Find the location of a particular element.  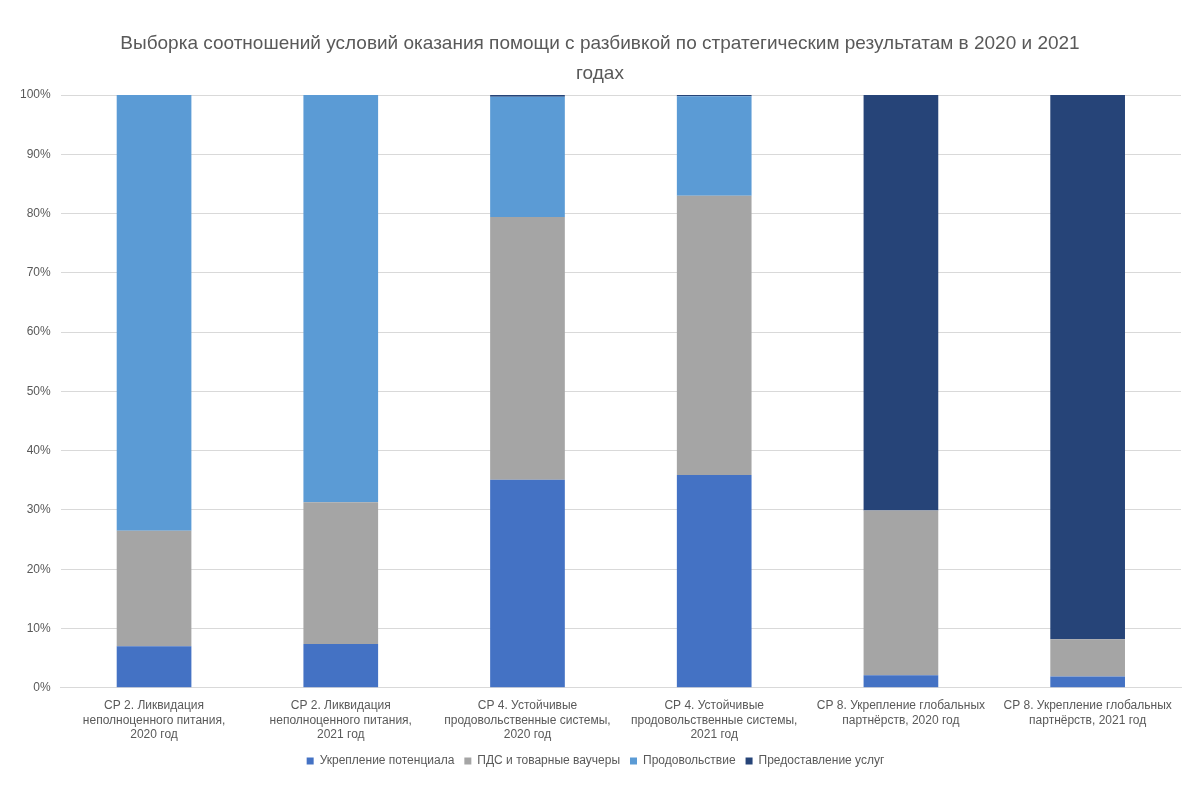

y-tick-label: 60% is located at coordinates (39, 331).